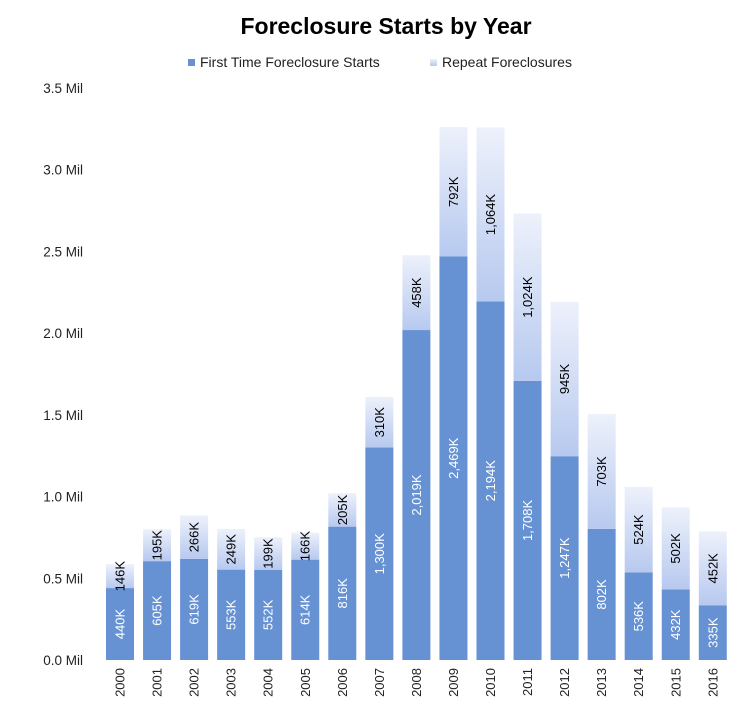 The width and height of the screenshot is (745, 723). I want to click on data-label-repeat: 502K, so click(675, 548).